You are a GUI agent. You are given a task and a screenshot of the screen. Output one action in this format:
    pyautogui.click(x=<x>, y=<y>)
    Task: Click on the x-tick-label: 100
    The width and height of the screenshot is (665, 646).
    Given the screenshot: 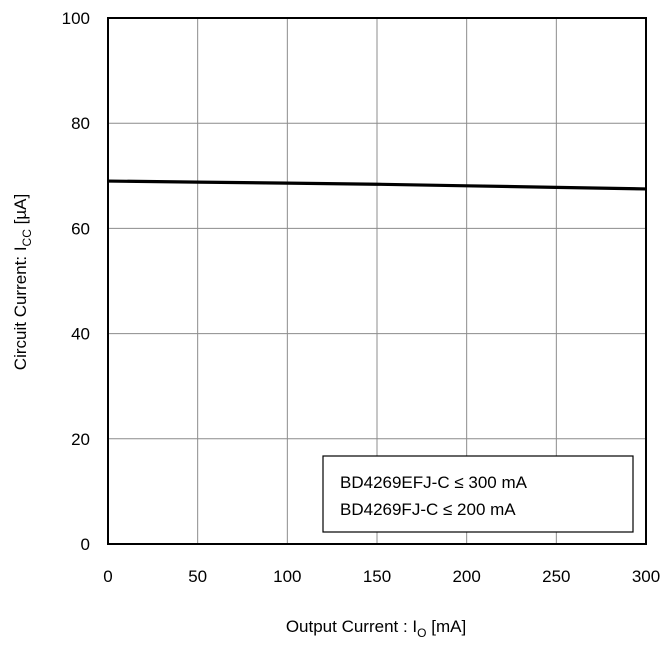 What is the action you would take?
    pyautogui.click(x=287, y=576)
    